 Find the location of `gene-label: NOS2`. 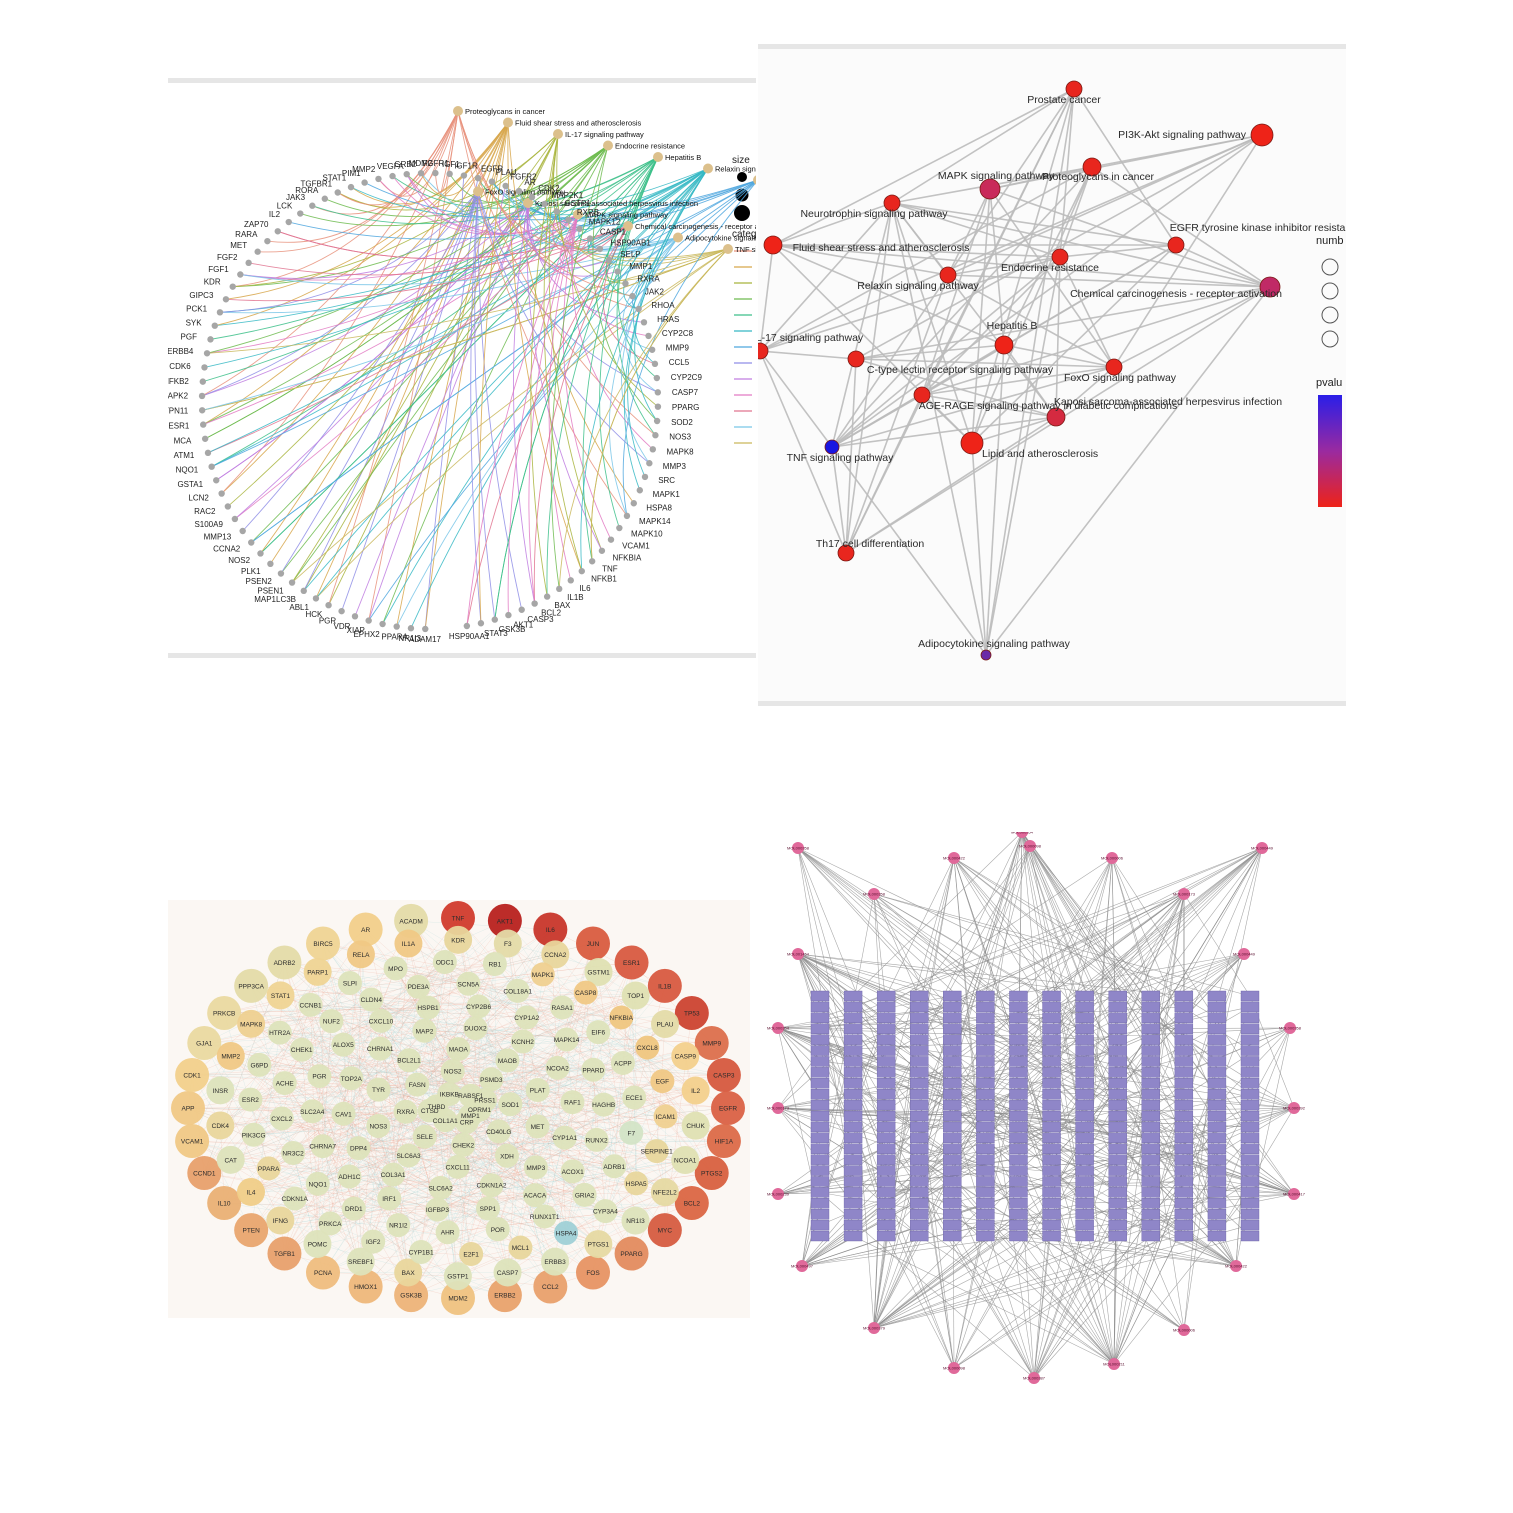

gene-label: NOS2 is located at coordinates (239, 560).